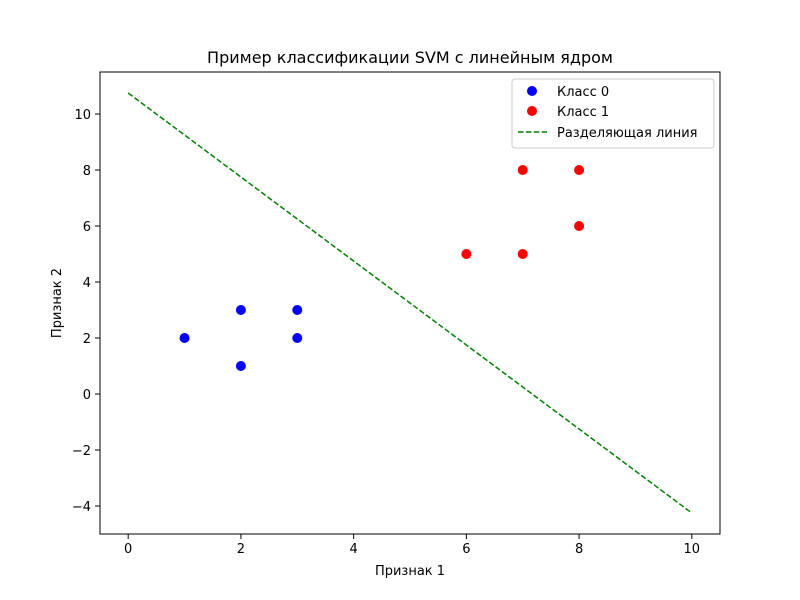 Image resolution: width=800 pixels, height=600 pixels. Describe the element at coordinates (353, 549) in the screenshot. I see `x-tick-label: 4` at that location.